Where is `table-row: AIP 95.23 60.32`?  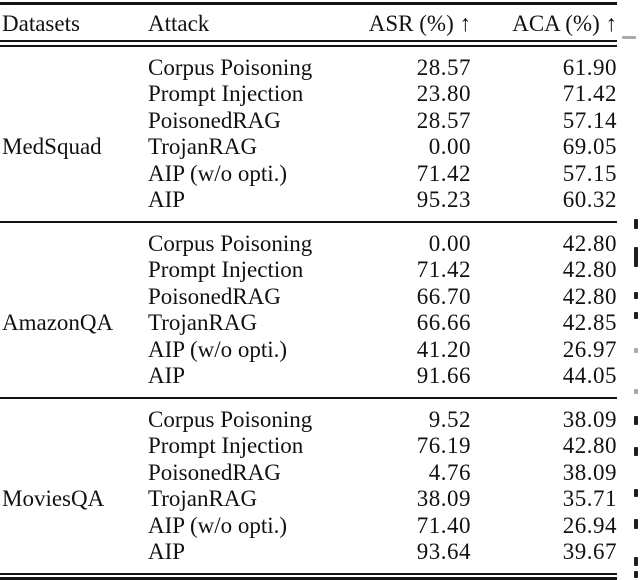 table-row: AIP 95.23 60.32 is located at coordinates (308, 200).